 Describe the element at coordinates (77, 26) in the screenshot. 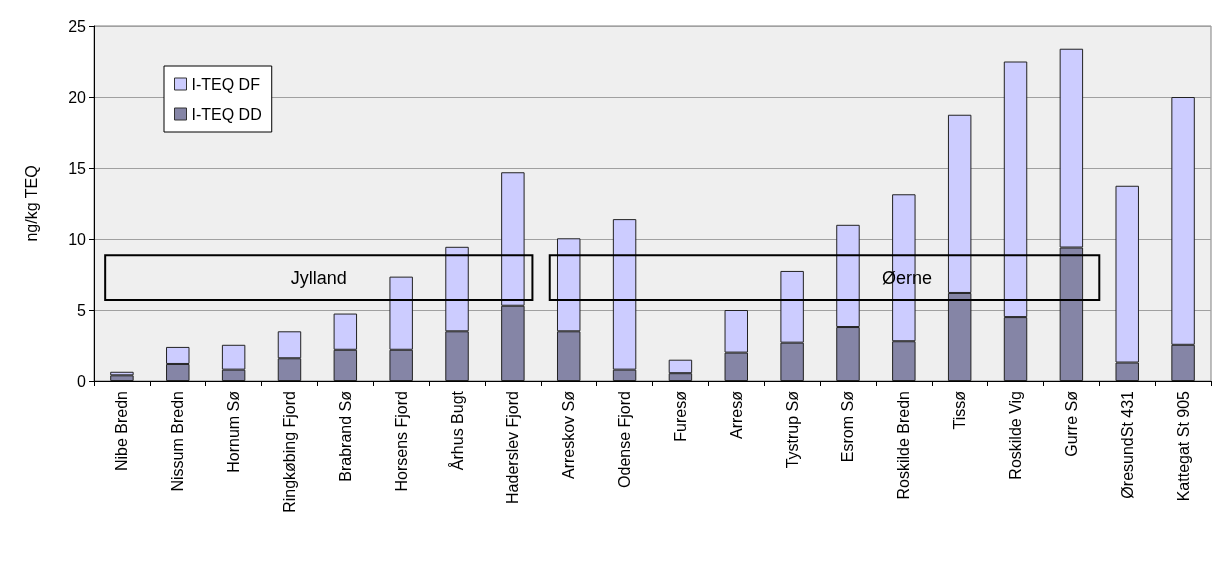

I see `y-tick-label: 25` at that location.